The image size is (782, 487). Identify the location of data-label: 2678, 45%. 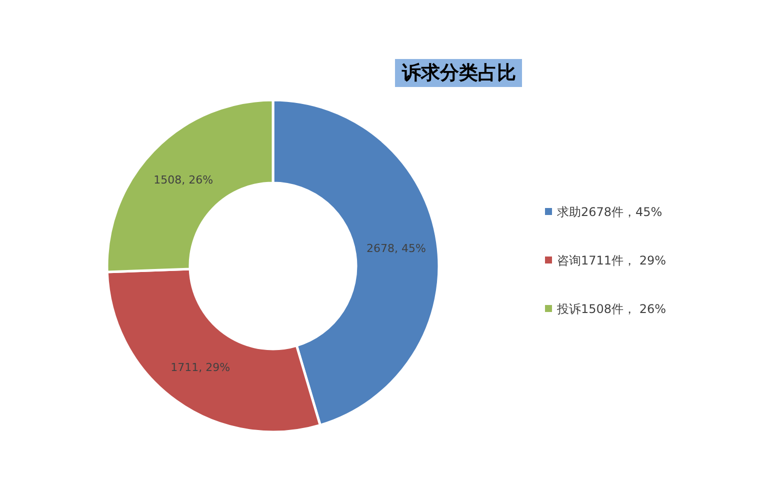
(396, 249).